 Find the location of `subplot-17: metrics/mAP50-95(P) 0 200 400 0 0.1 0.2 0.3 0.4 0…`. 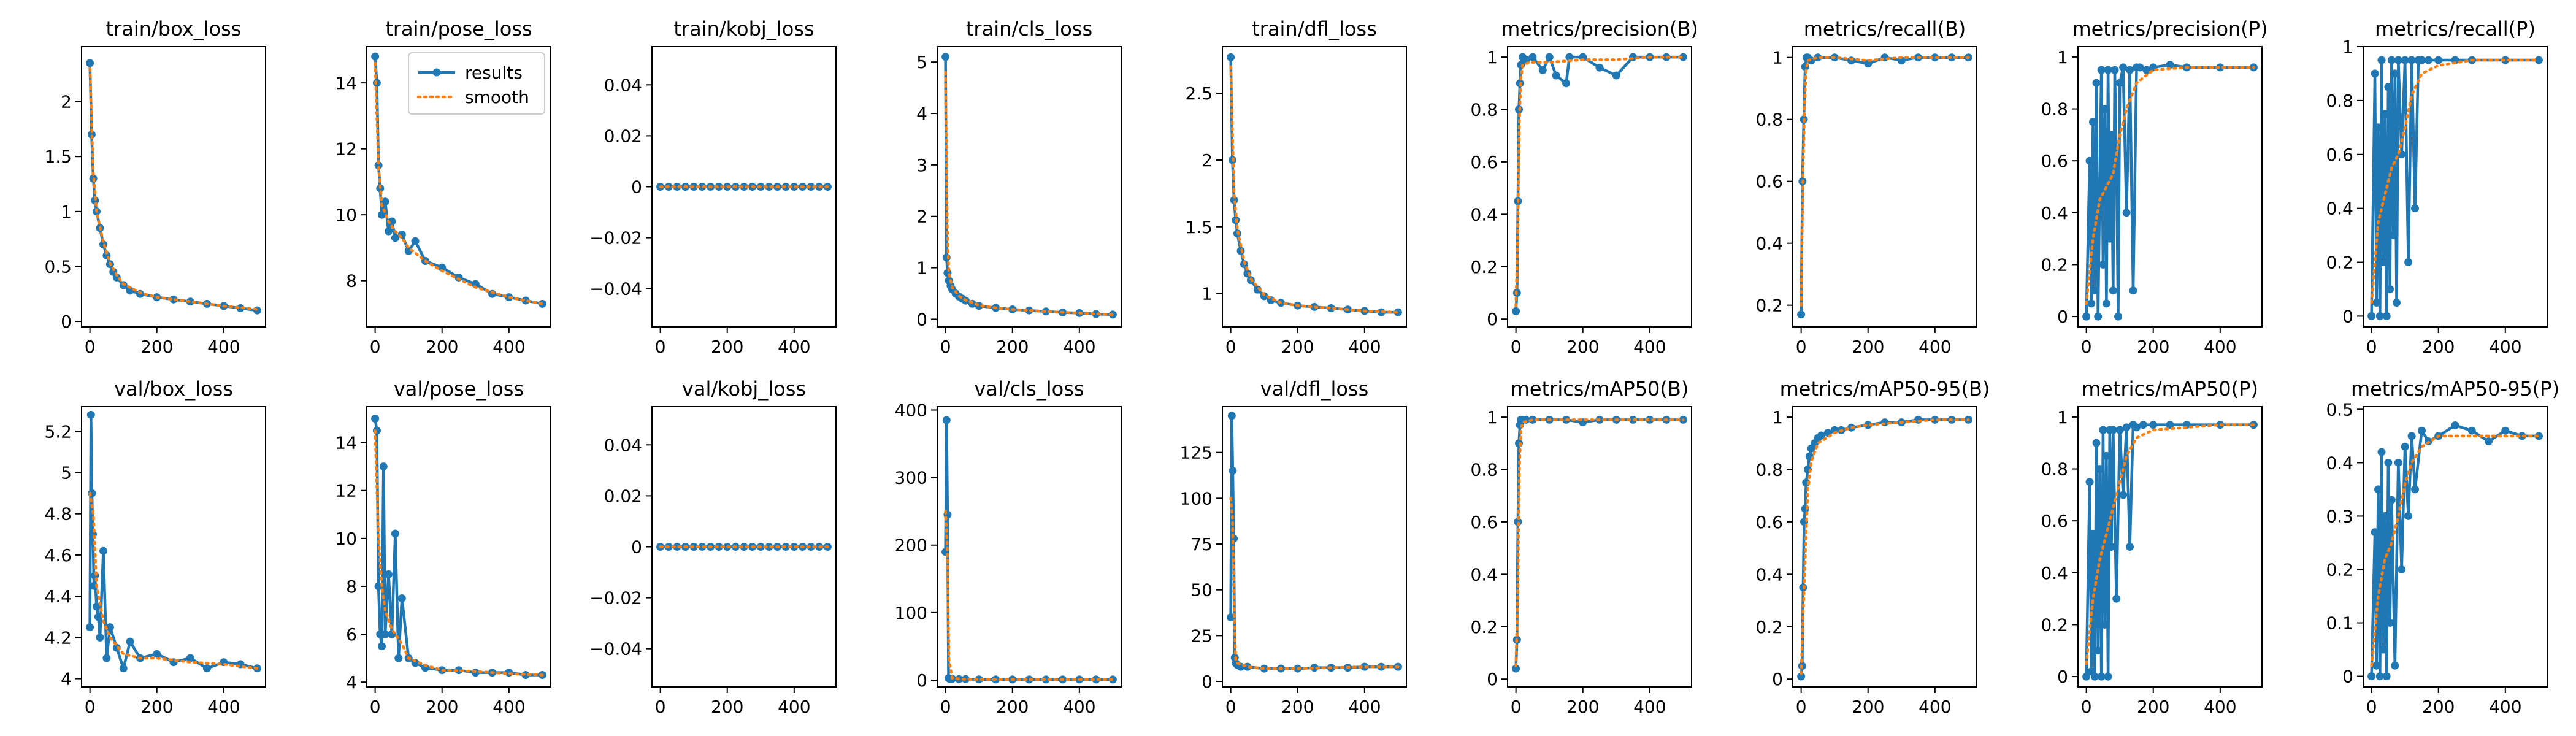

subplot-17: metrics/mAP50-95(P) 0 200 400 0 0.1 0.2 0.3 0.4 0… is located at coordinates (2442, 547).